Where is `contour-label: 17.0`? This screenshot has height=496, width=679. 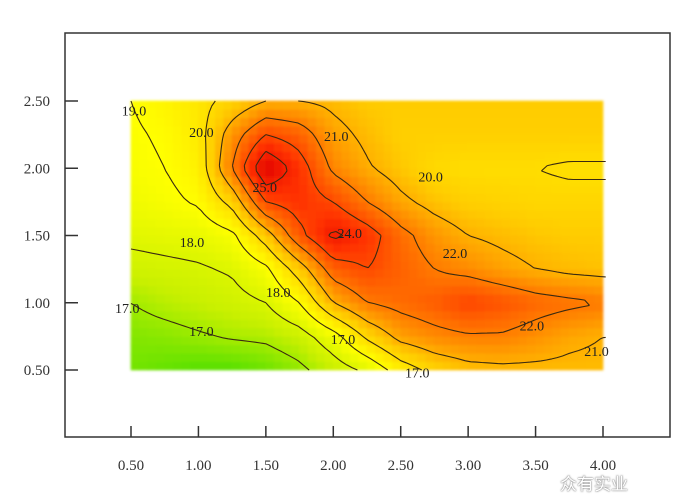 contour-label: 17.0 is located at coordinates (127, 309).